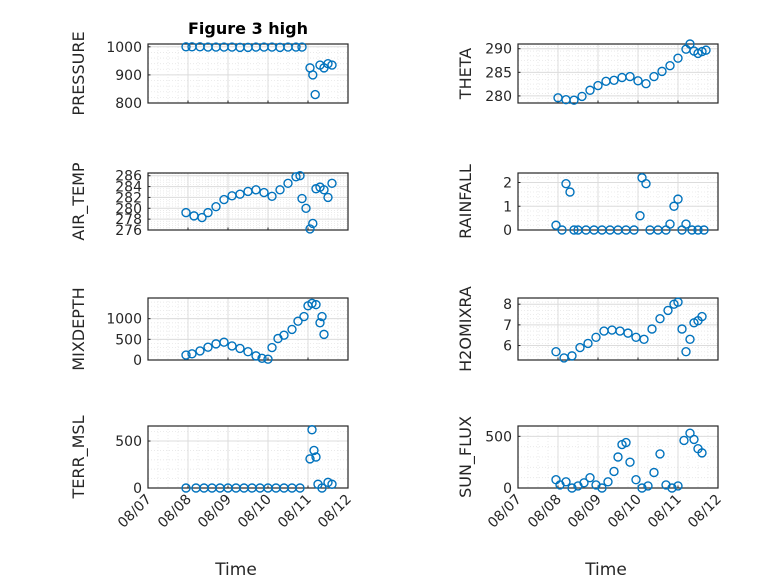 The image size is (778, 583). What do you see at coordinates (587, 329) in the screenshot?
I see `subplot-h2omixra: 6 7 8 H2OMIXRA` at bounding box center [587, 329].